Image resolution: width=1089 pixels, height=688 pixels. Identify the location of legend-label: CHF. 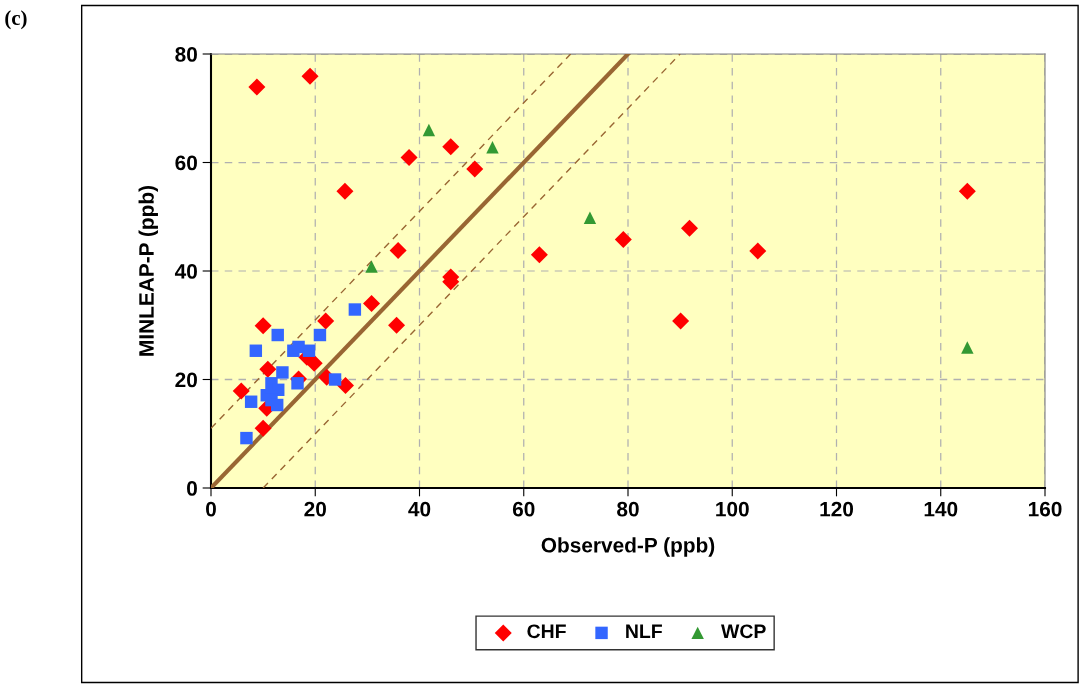
(546, 631).